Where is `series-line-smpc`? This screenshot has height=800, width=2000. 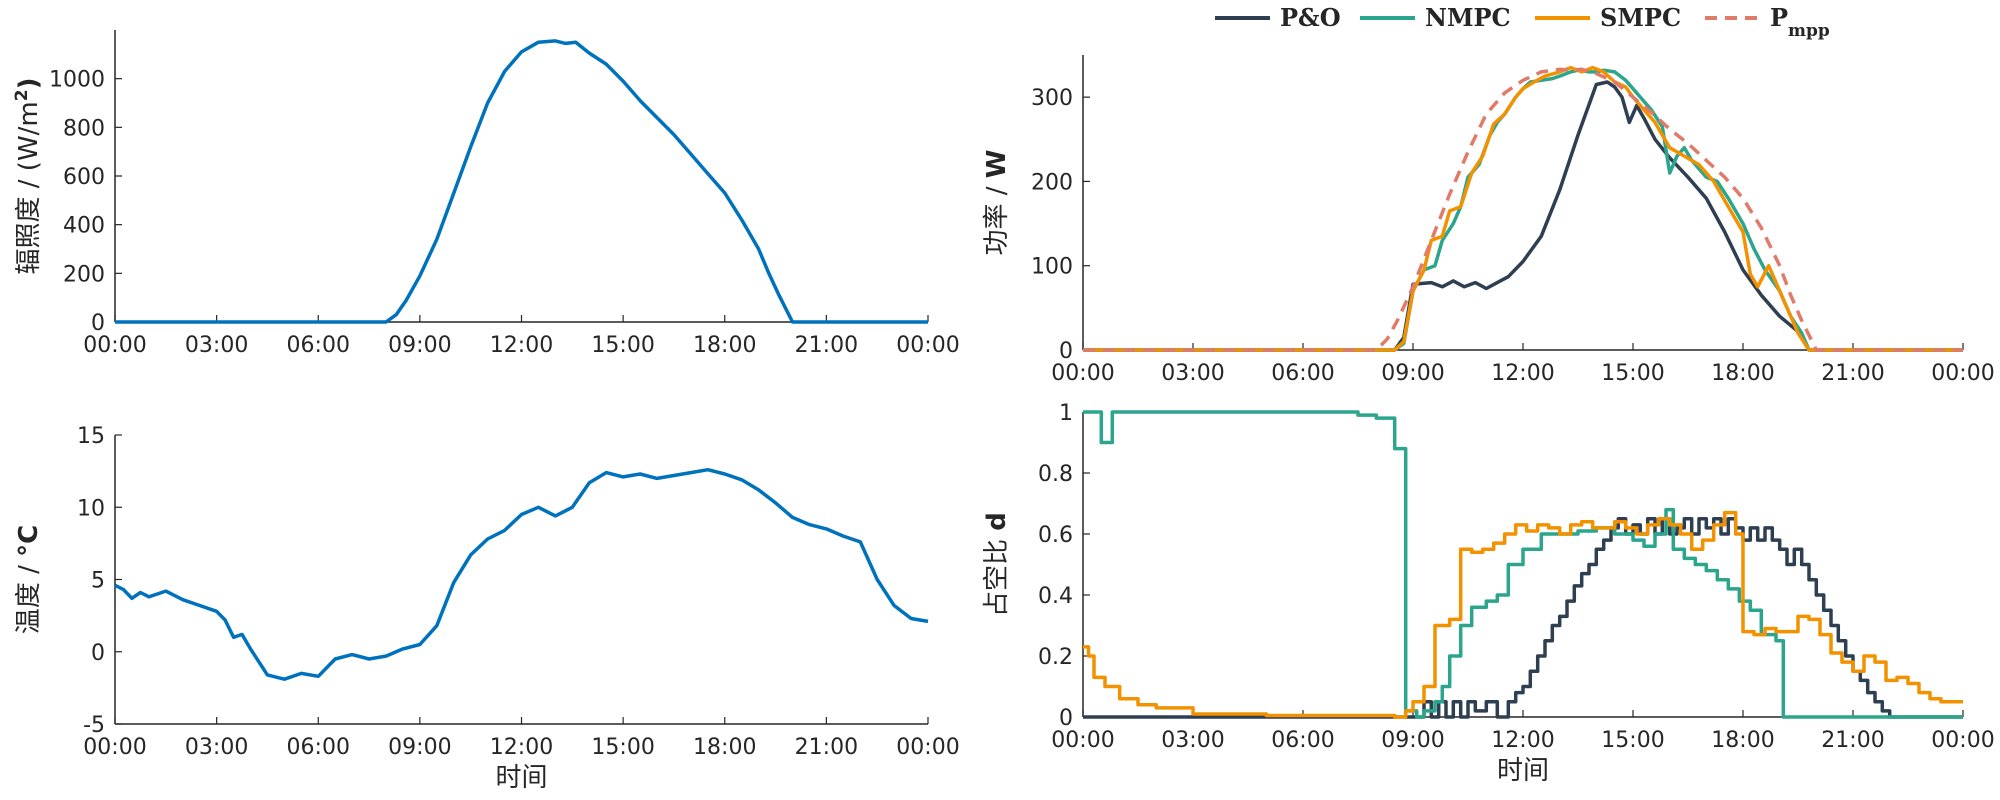 series-line-smpc is located at coordinates (1523, 614).